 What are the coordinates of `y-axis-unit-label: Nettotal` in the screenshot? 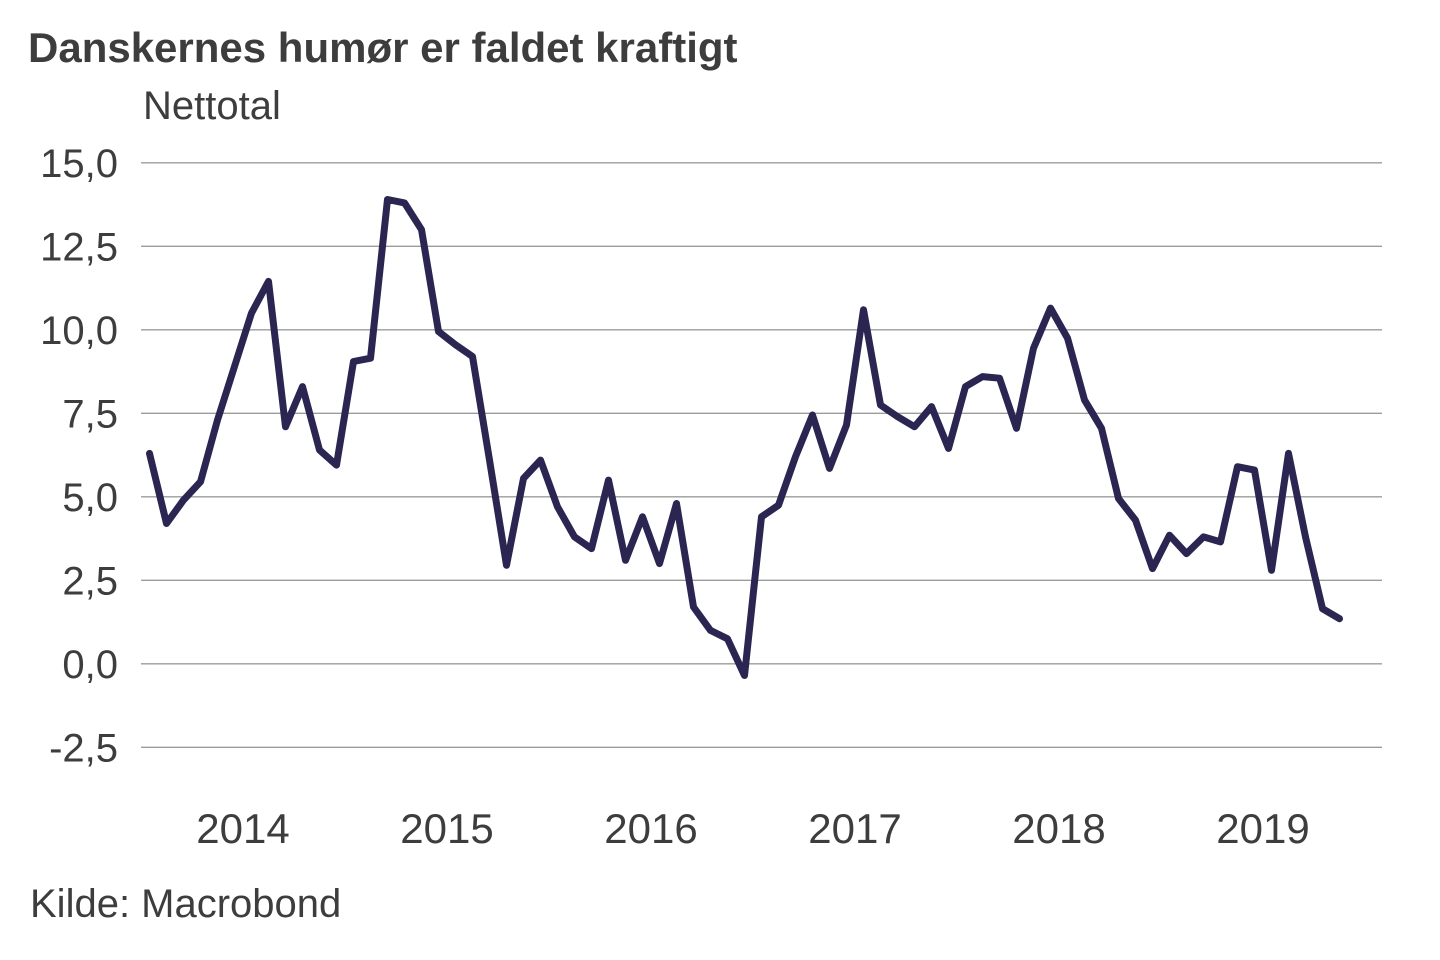 It's located at (212, 106).